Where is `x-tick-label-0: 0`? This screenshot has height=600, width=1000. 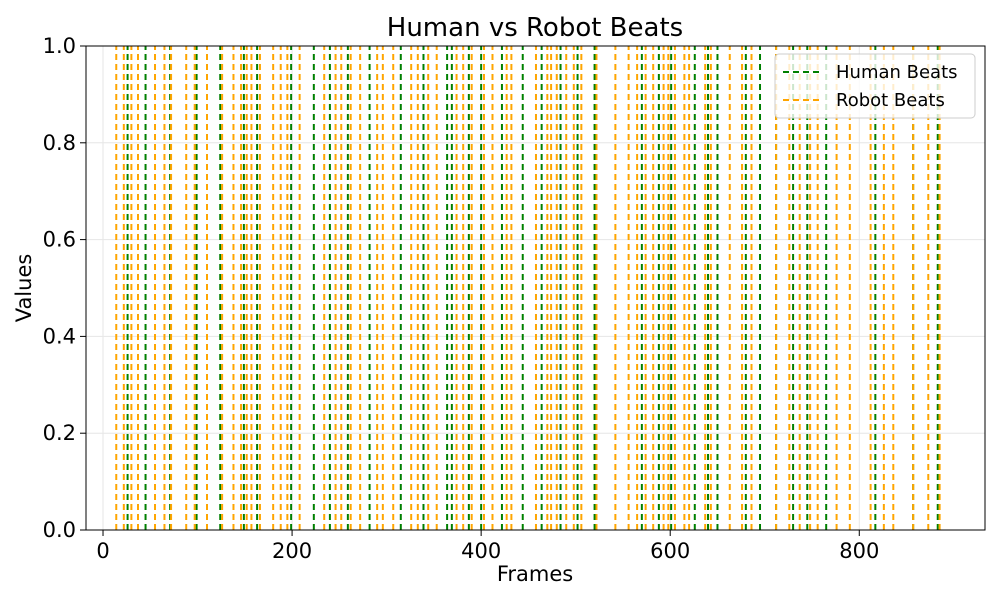 x-tick-label-0: 0 is located at coordinates (102, 551).